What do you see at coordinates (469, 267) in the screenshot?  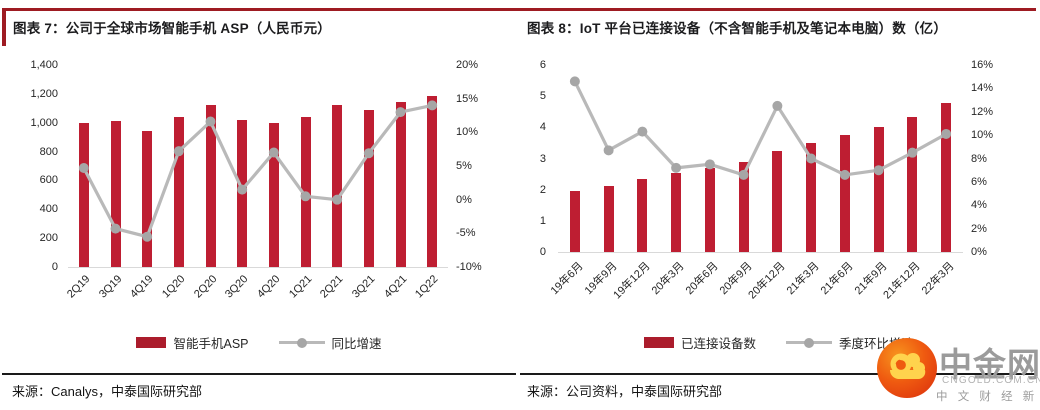 I see `y-axis-tick-right: -10%` at bounding box center [469, 267].